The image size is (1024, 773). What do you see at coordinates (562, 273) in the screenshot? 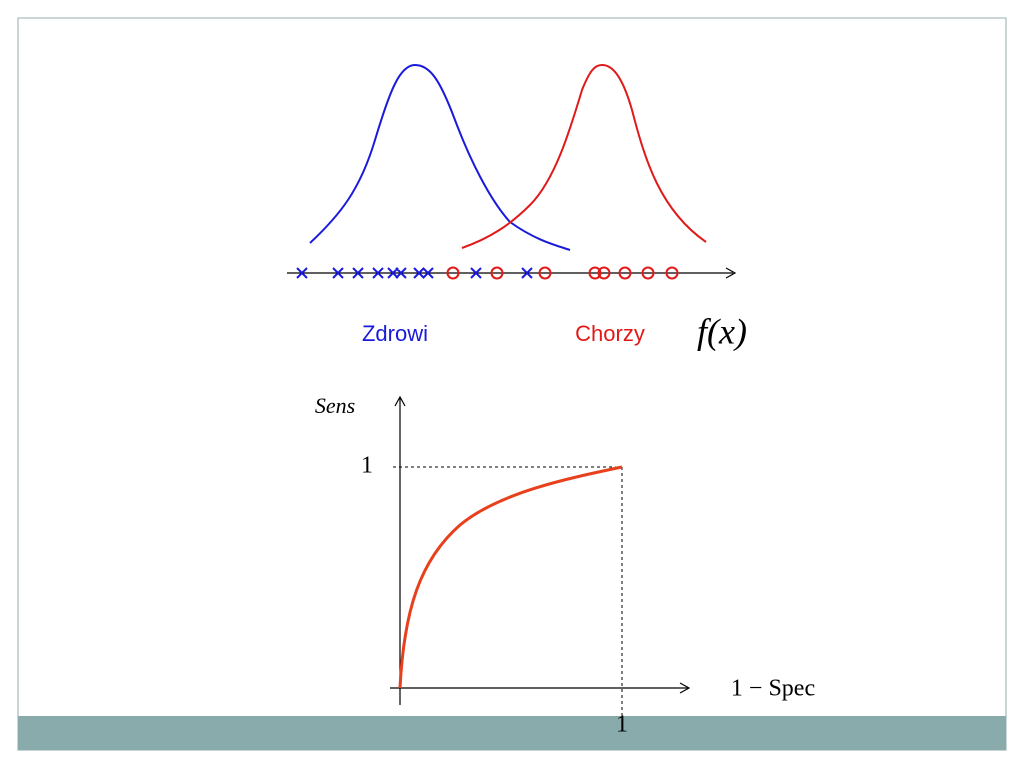
I see `sick-circles` at bounding box center [562, 273].